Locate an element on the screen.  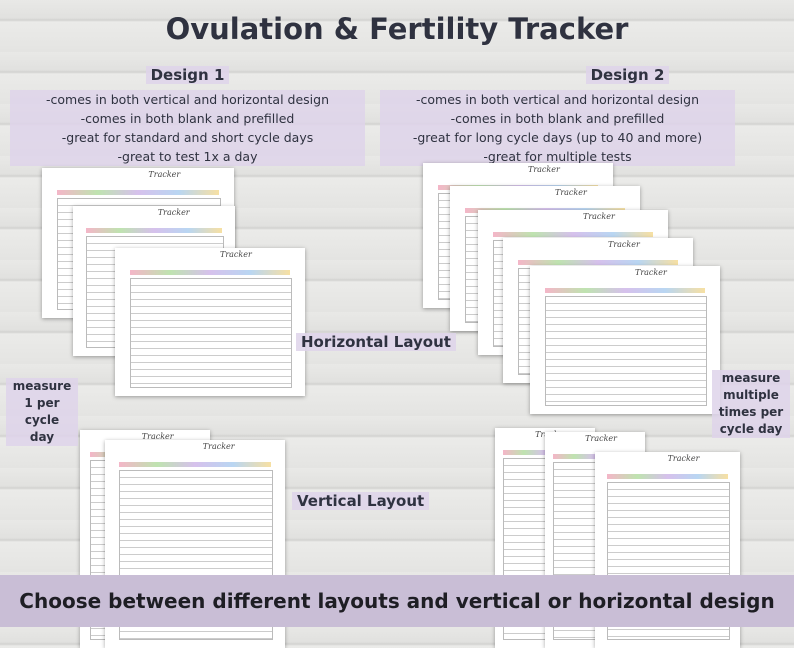
measure-note: measure 1 per cycle day is located at coordinates (42, 412).